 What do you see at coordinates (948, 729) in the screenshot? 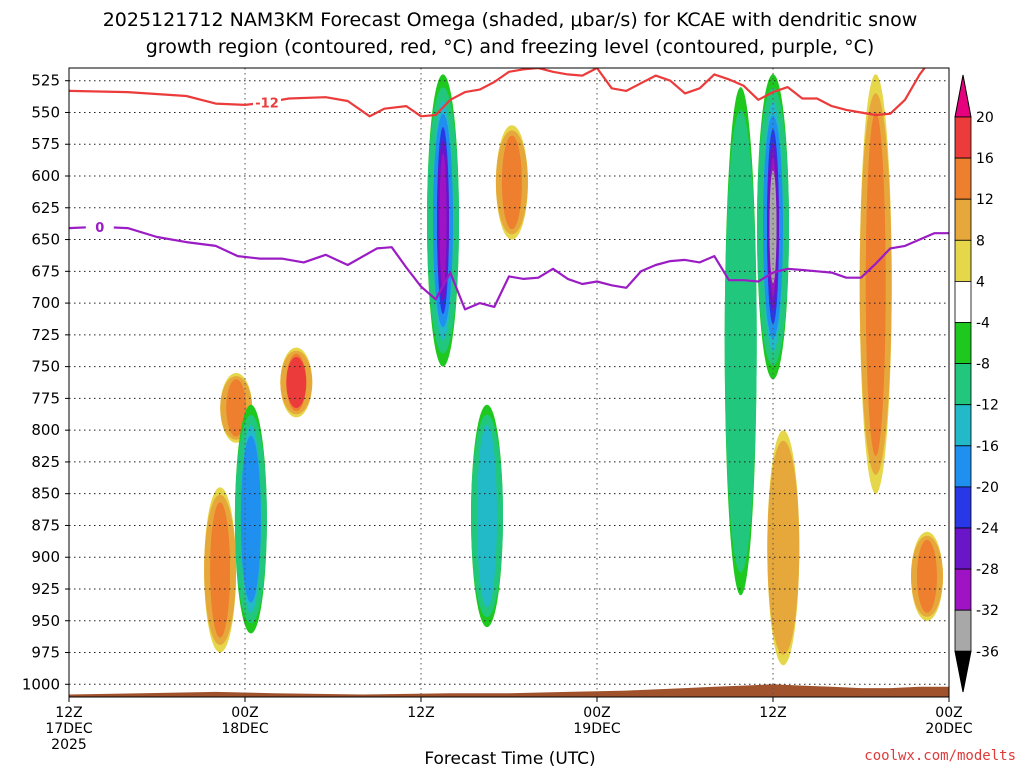
I see `x-tick-label: 20DEC` at bounding box center [948, 729].